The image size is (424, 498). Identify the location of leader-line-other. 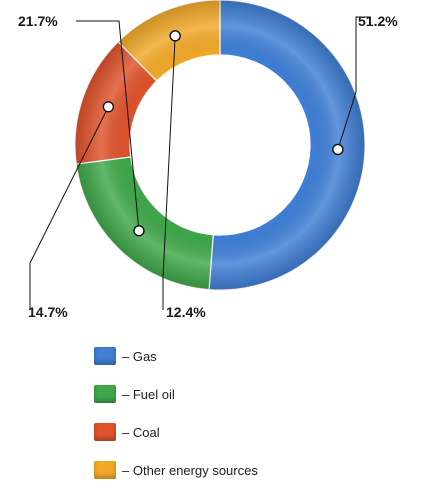
(169, 172).